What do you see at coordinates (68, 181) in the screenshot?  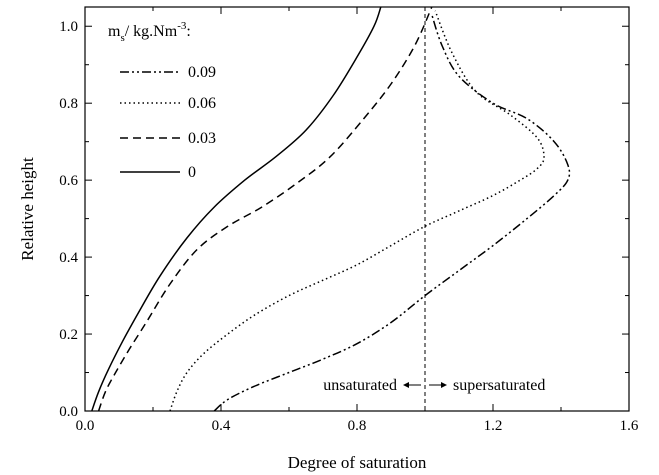 I see `y-tick-label: 0.6` at bounding box center [68, 181].